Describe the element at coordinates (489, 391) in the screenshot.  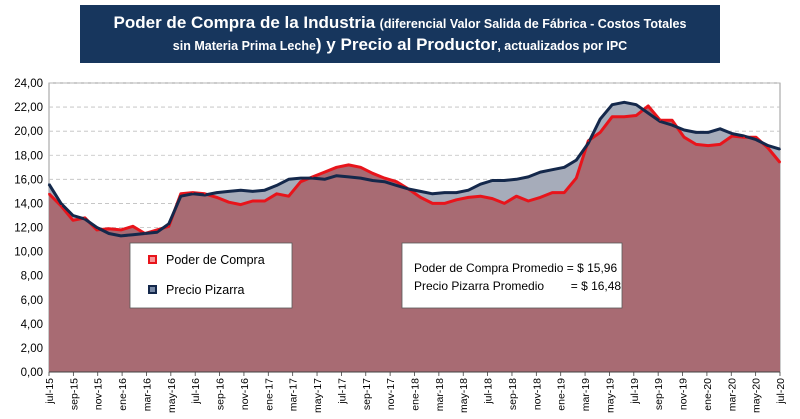
I see `x-tick-label: jul-18` at that location.